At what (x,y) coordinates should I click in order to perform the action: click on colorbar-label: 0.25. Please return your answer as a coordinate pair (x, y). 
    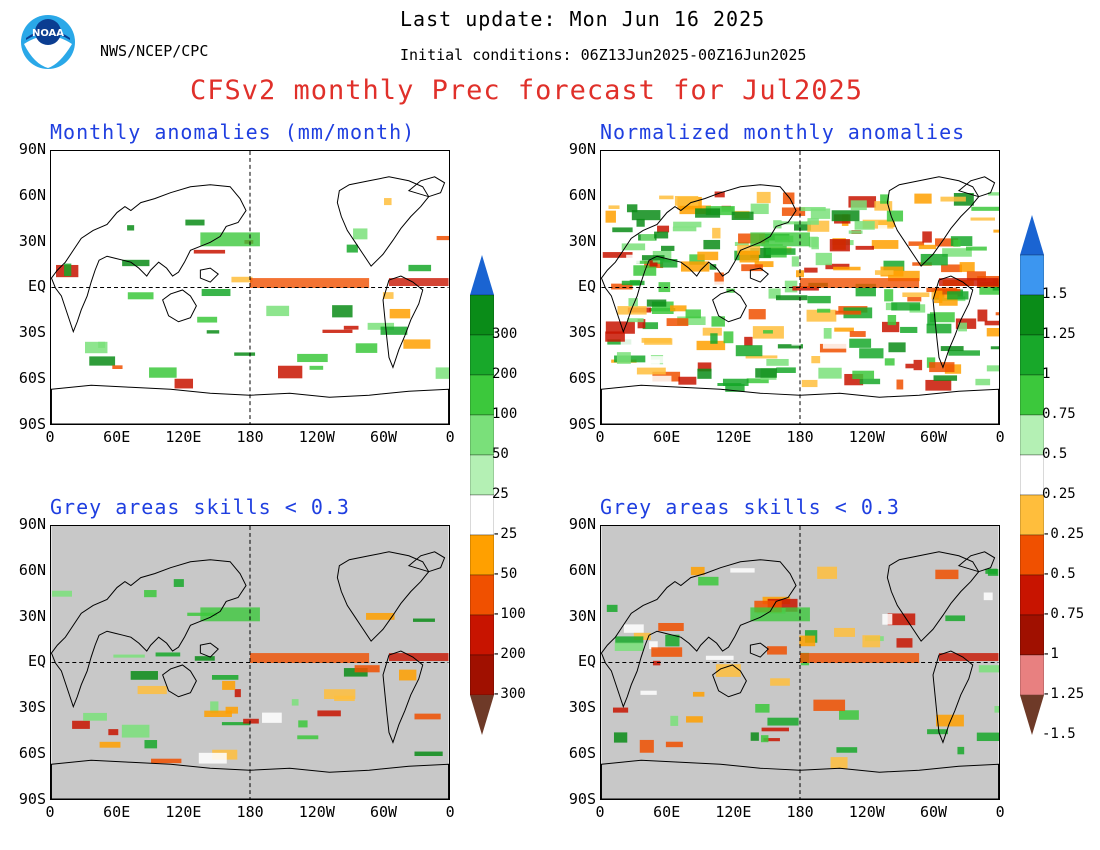
    Looking at the image, I should click on (1059, 494).